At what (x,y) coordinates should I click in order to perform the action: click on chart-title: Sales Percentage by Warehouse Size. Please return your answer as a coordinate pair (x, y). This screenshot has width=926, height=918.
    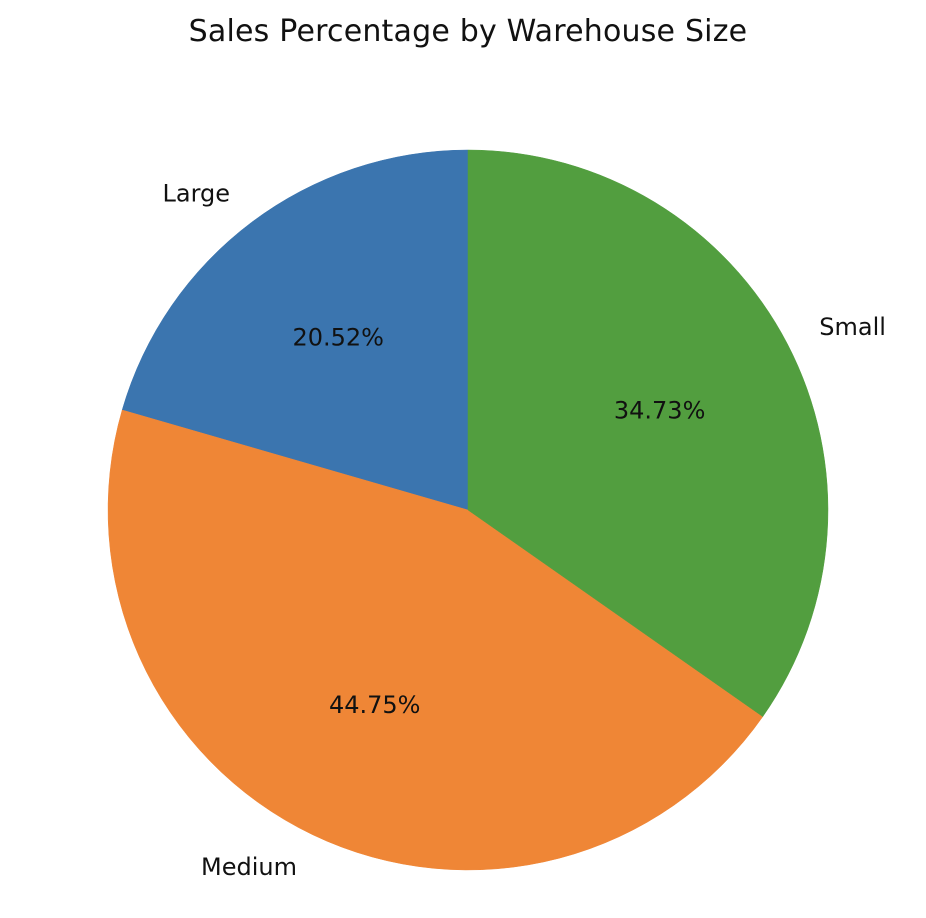
    Looking at the image, I should click on (468, 31).